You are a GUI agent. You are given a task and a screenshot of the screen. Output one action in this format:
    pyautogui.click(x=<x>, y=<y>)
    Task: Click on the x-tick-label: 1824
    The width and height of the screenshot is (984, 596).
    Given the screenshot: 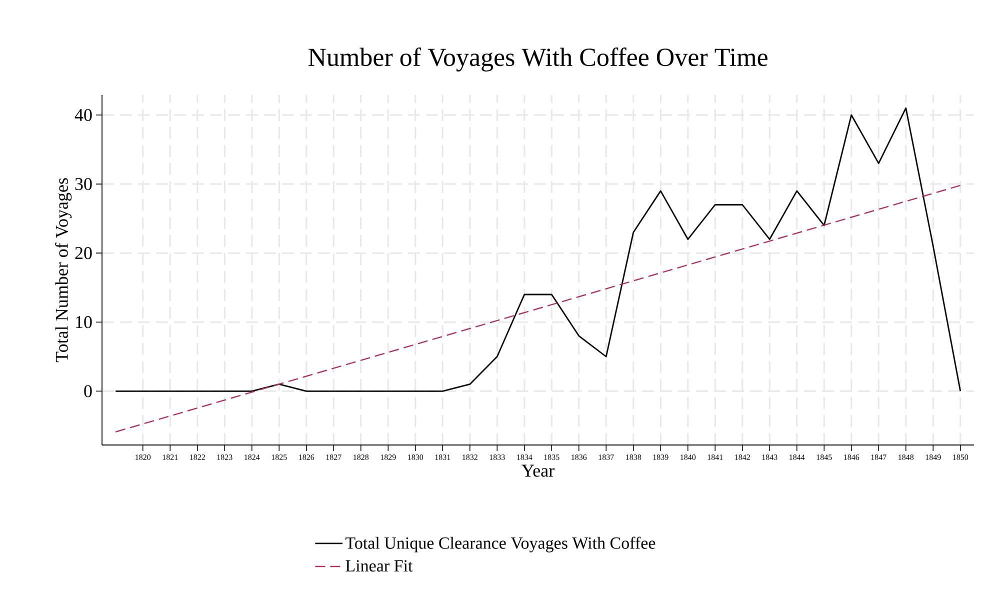 What is the action you would take?
    pyautogui.click(x=252, y=457)
    